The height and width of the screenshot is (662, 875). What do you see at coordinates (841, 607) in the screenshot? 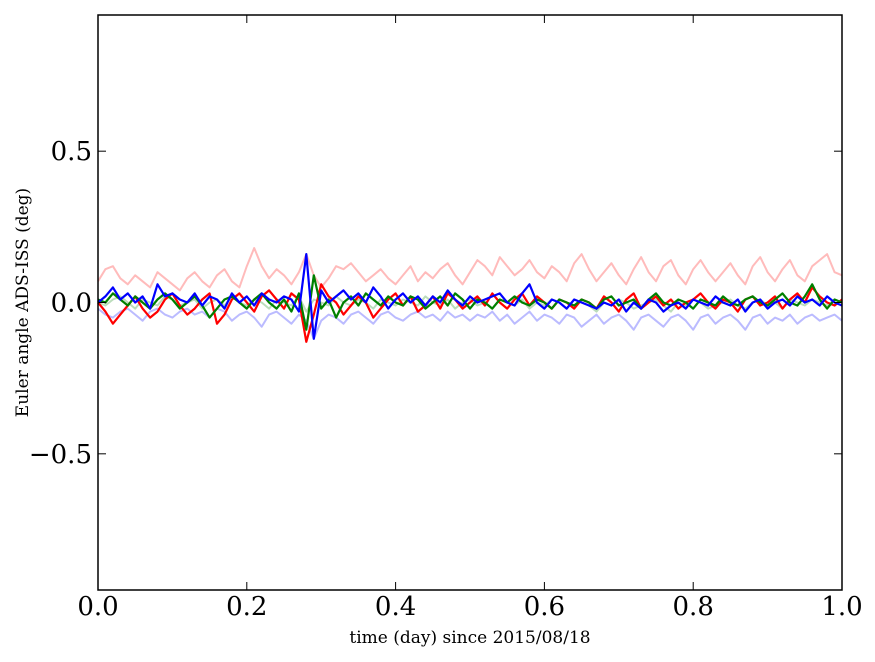
I see `x-tick-label: 1.0` at bounding box center [841, 607].